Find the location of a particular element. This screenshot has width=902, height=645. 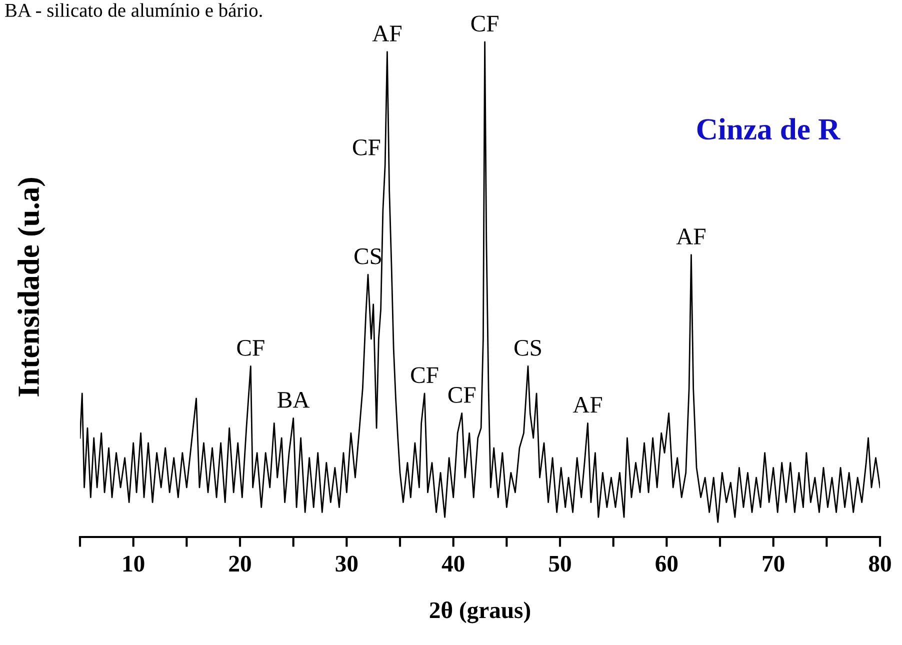

x-tick-label: 60 is located at coordinates (667, 564).